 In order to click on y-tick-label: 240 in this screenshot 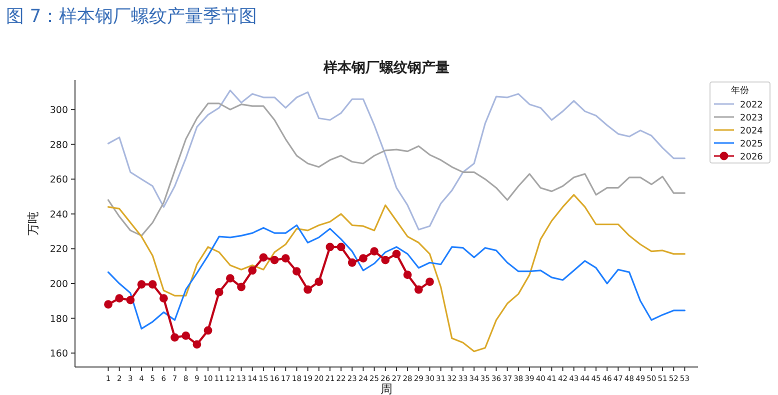, I will do `click(59, 214)`.